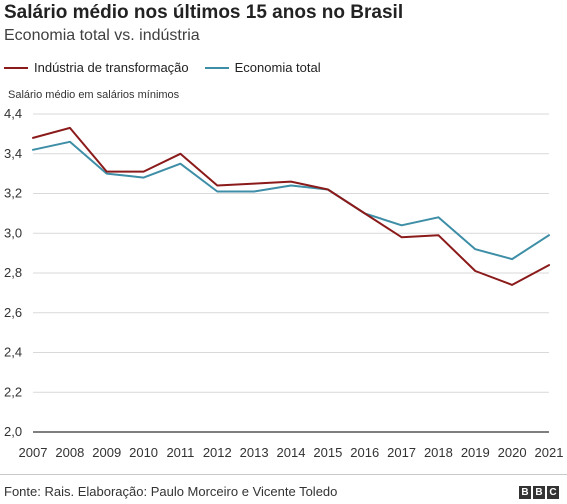  What do you see at coordinates (13, 153) in the screenshot?
I see `y-tick-label: 3,4` at bounding box center [13, 153].